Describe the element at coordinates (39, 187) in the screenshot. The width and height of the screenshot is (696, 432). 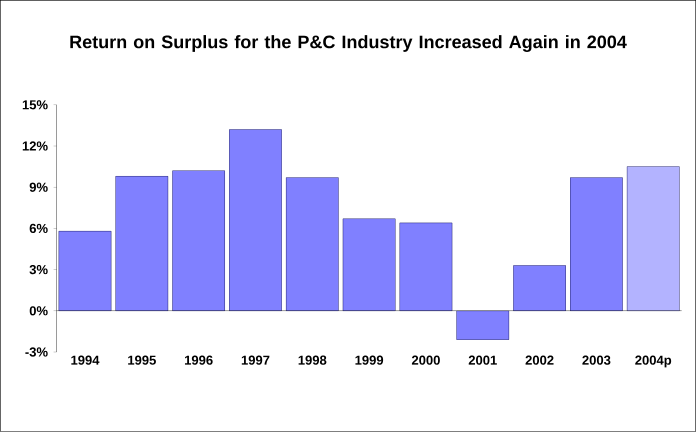
I see `y-tick-label: 9%` at that location.